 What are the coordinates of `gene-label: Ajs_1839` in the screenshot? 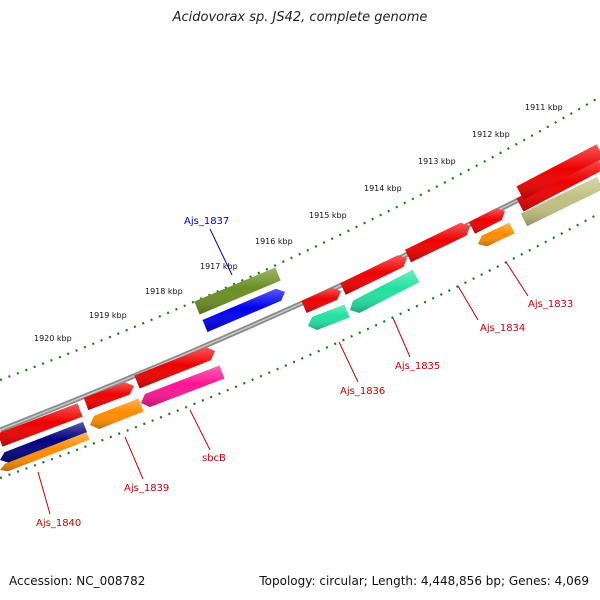 It's located at (146, 488).